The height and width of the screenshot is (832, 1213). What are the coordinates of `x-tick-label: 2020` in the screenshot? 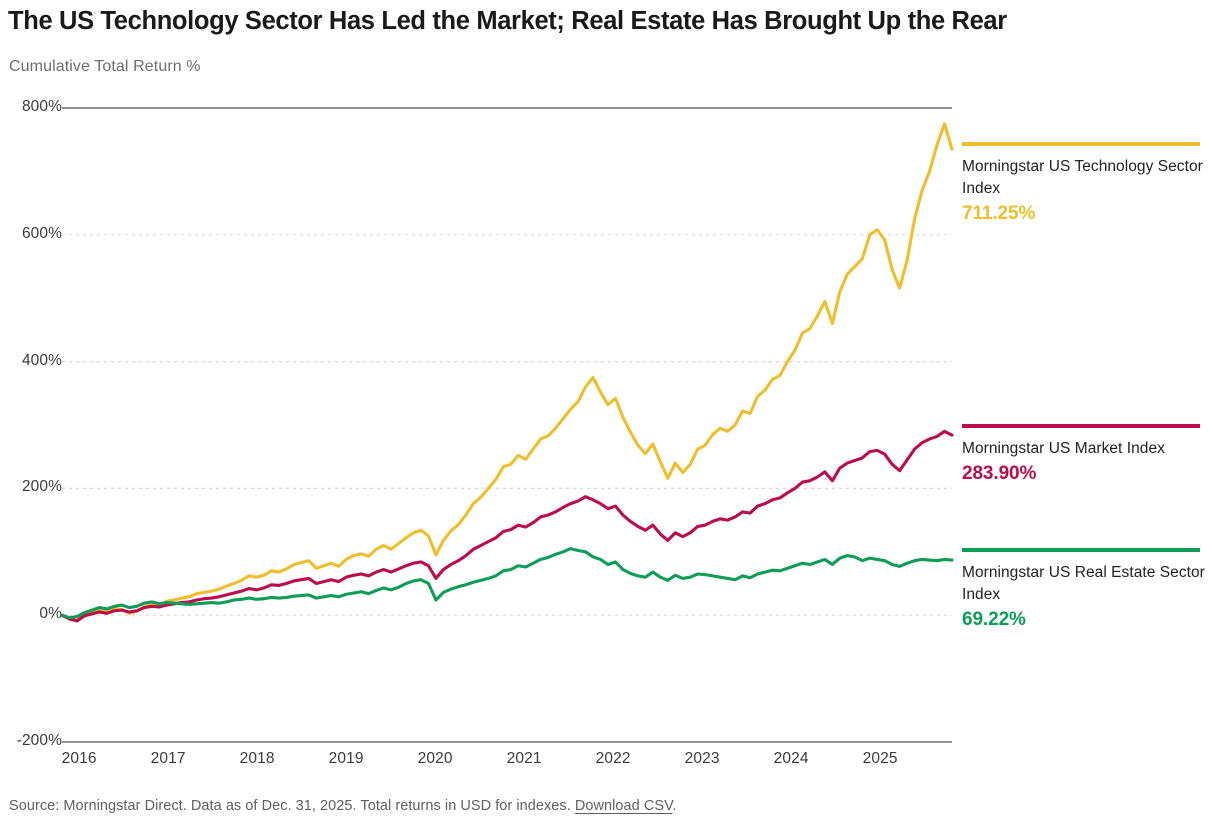 It's located at (435, 758).